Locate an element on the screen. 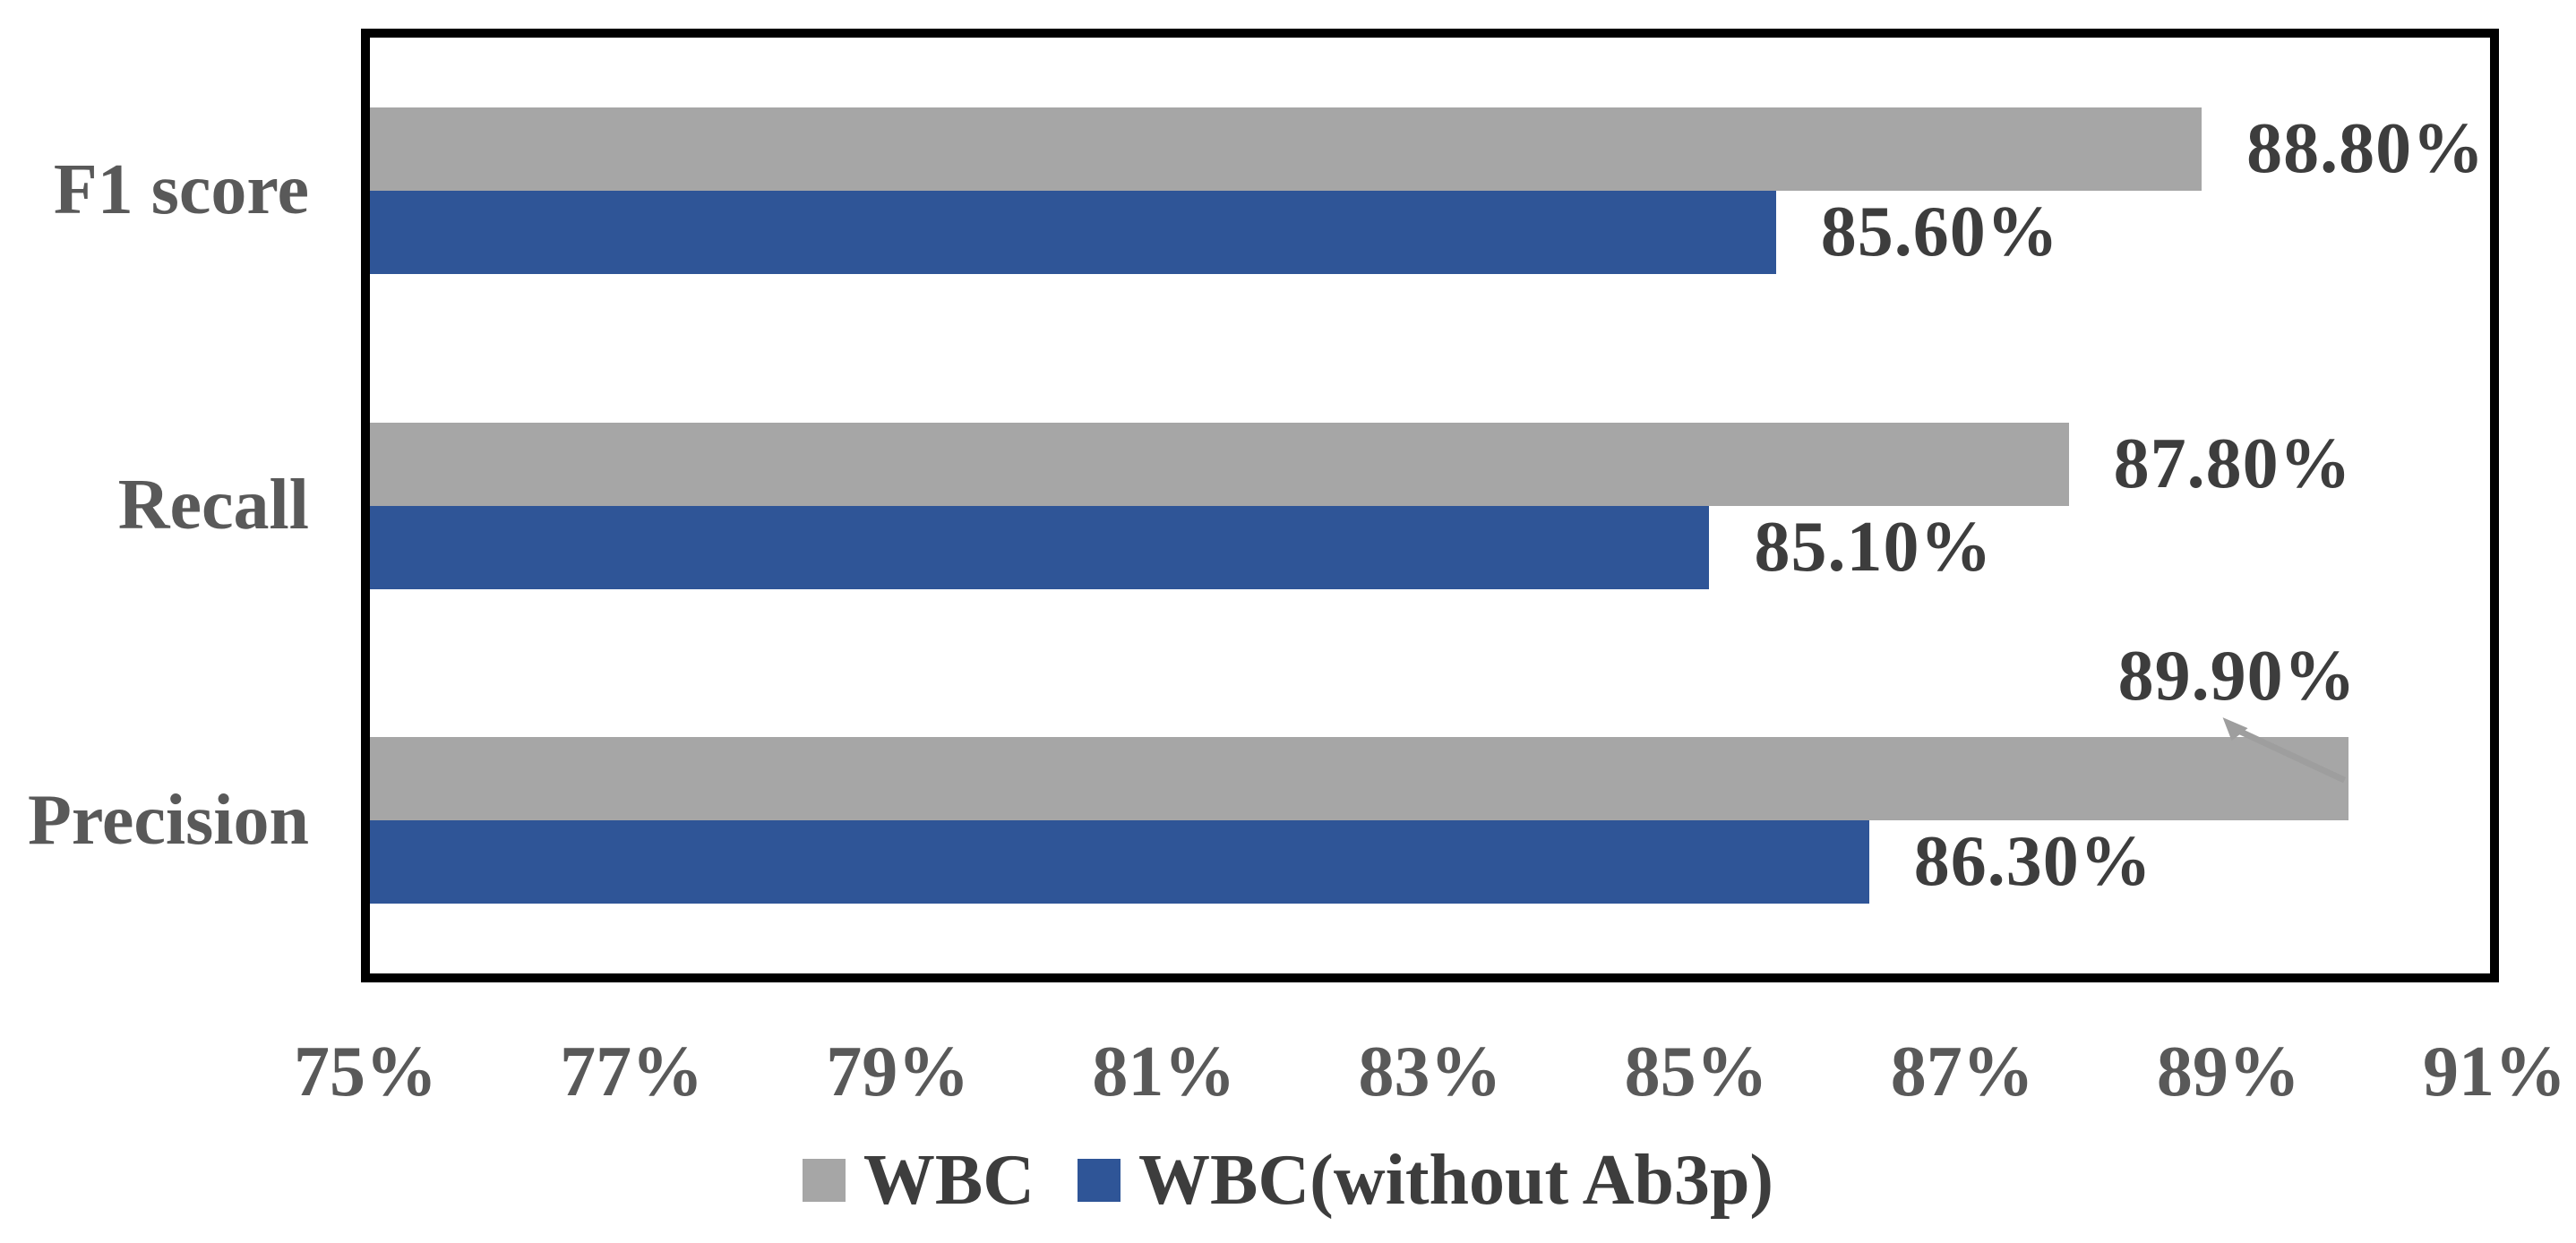  legend-label-wbc: WBC is located at coordinates (949, 1180).